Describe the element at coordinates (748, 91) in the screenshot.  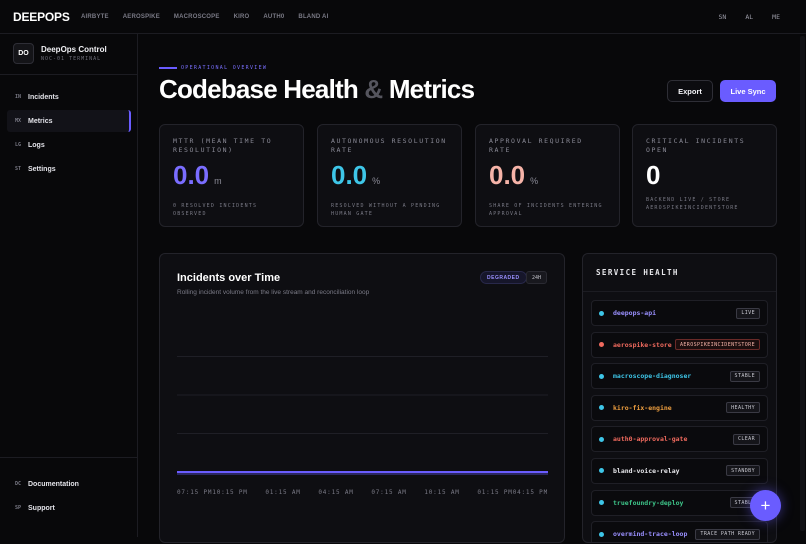
I see `live-sync-button: Live Sync` at that location.